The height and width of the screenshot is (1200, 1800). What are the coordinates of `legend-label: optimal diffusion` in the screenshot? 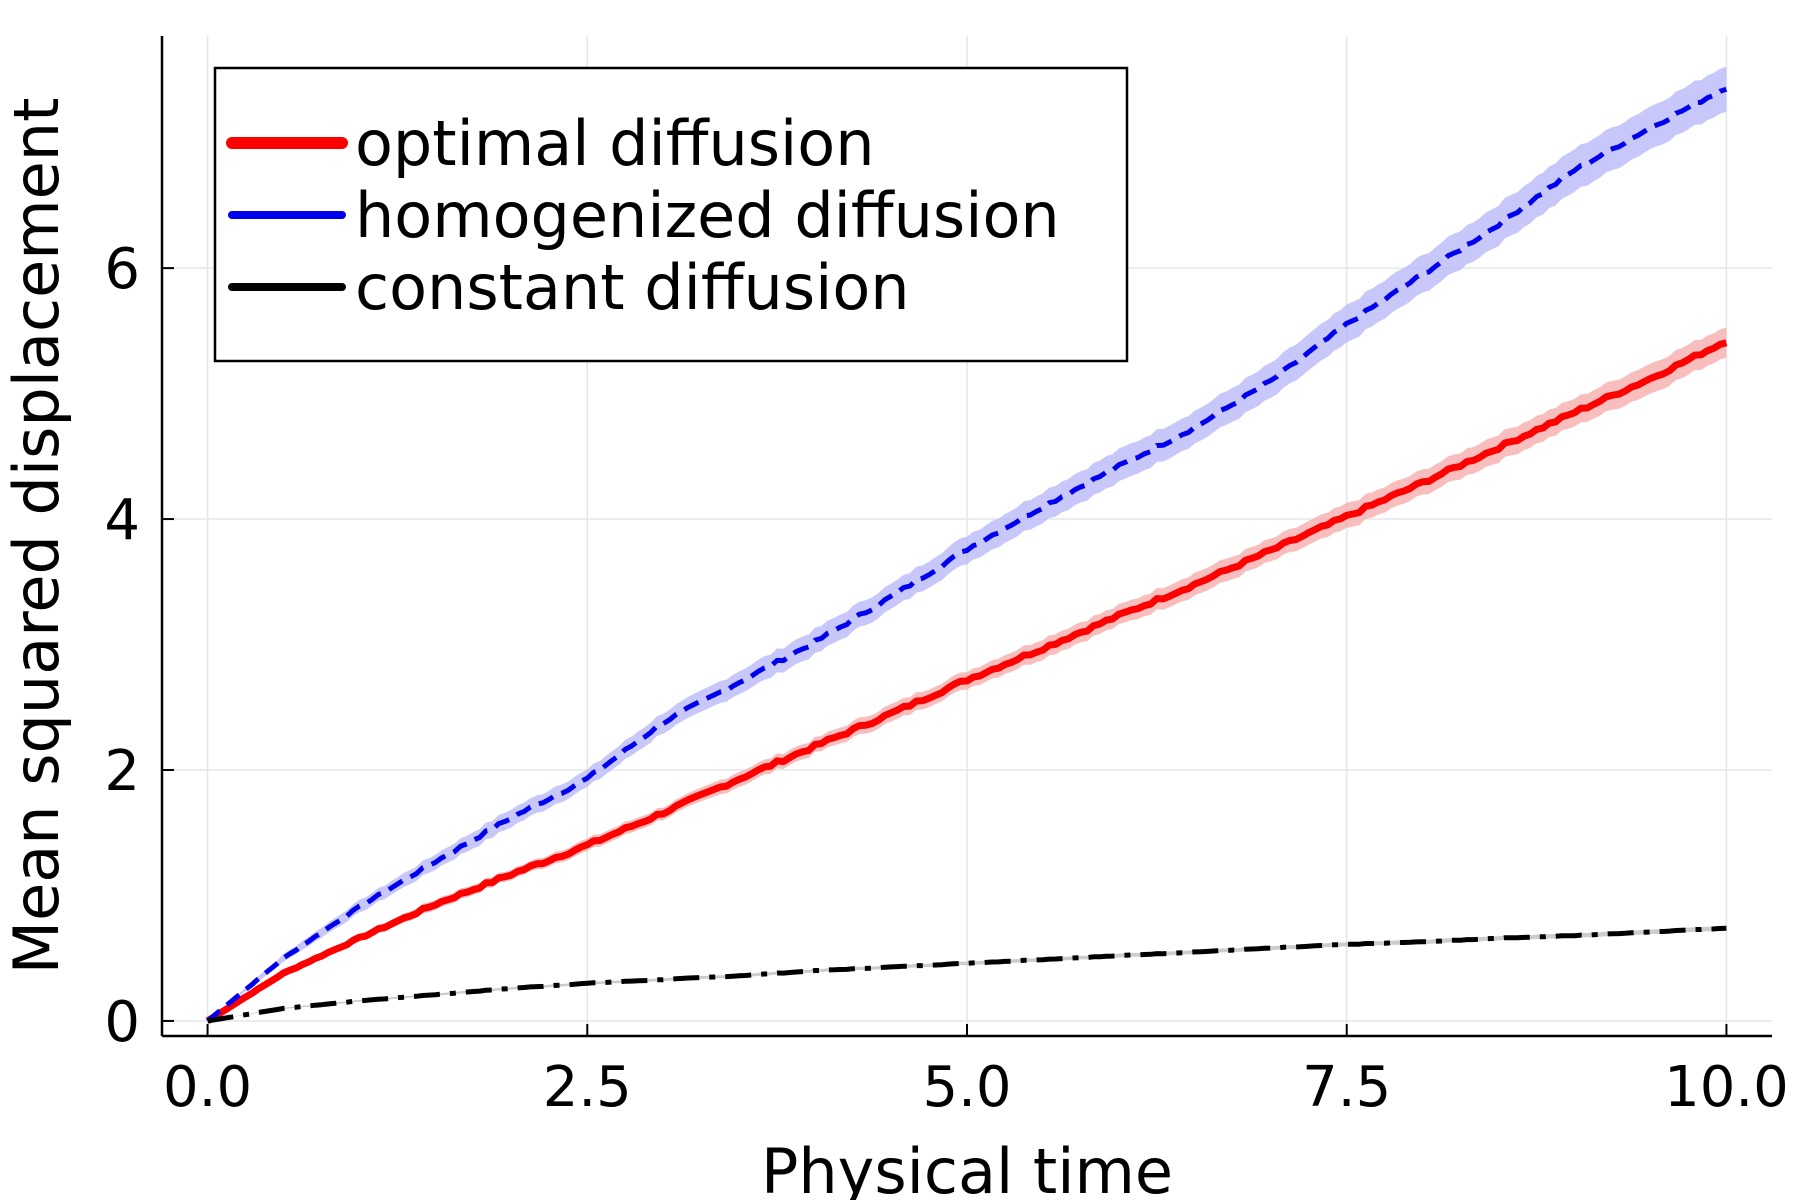 It's located at (615, 143).